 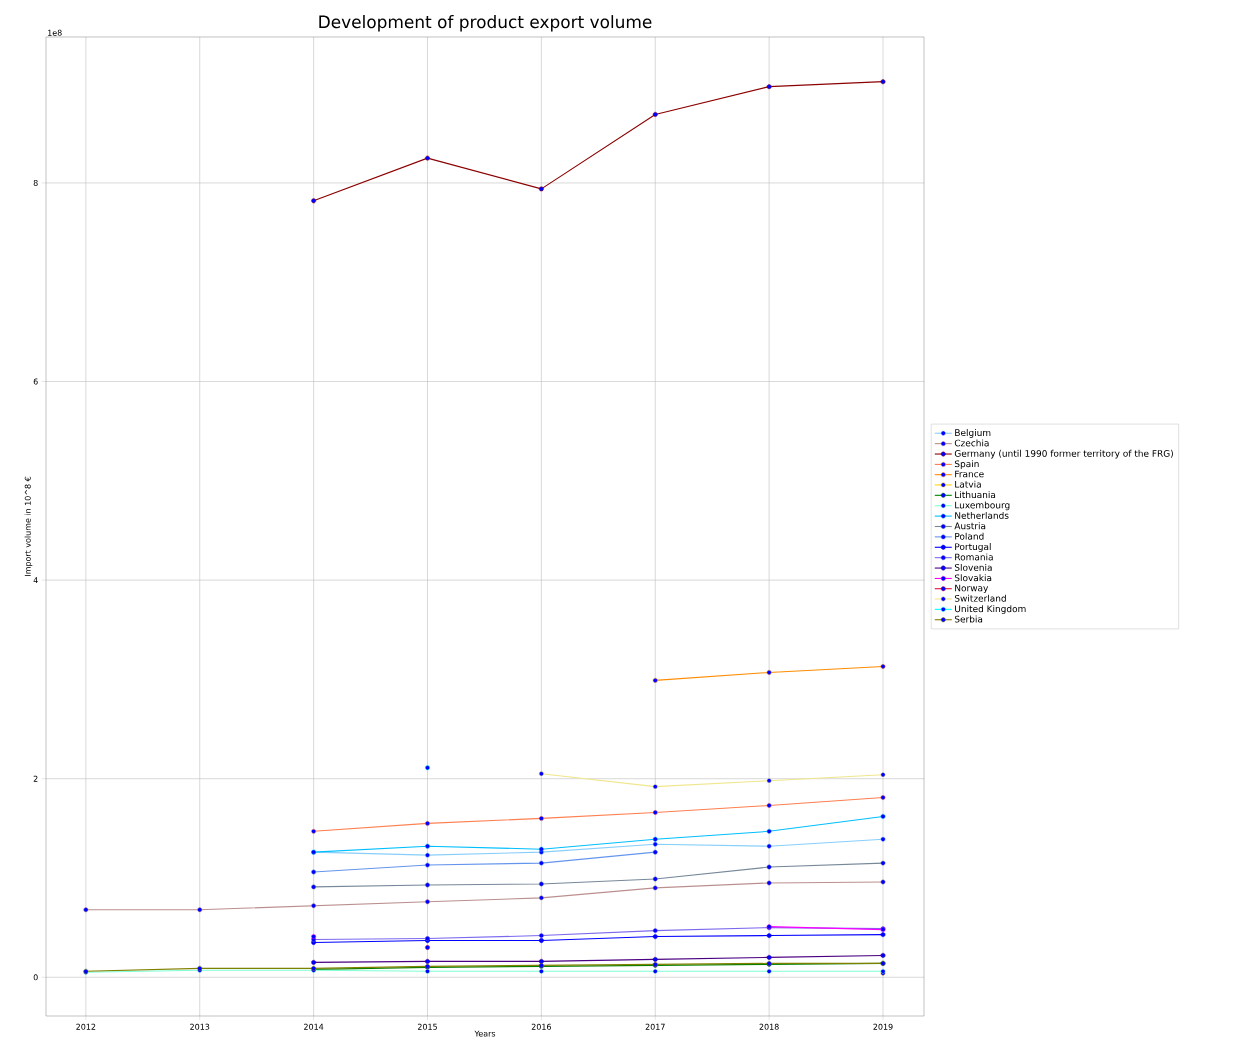 What do you see at coordinates (973, 433) in the screenshot?
I see `legend-label: Belgium` at bounding box center [973, 433].